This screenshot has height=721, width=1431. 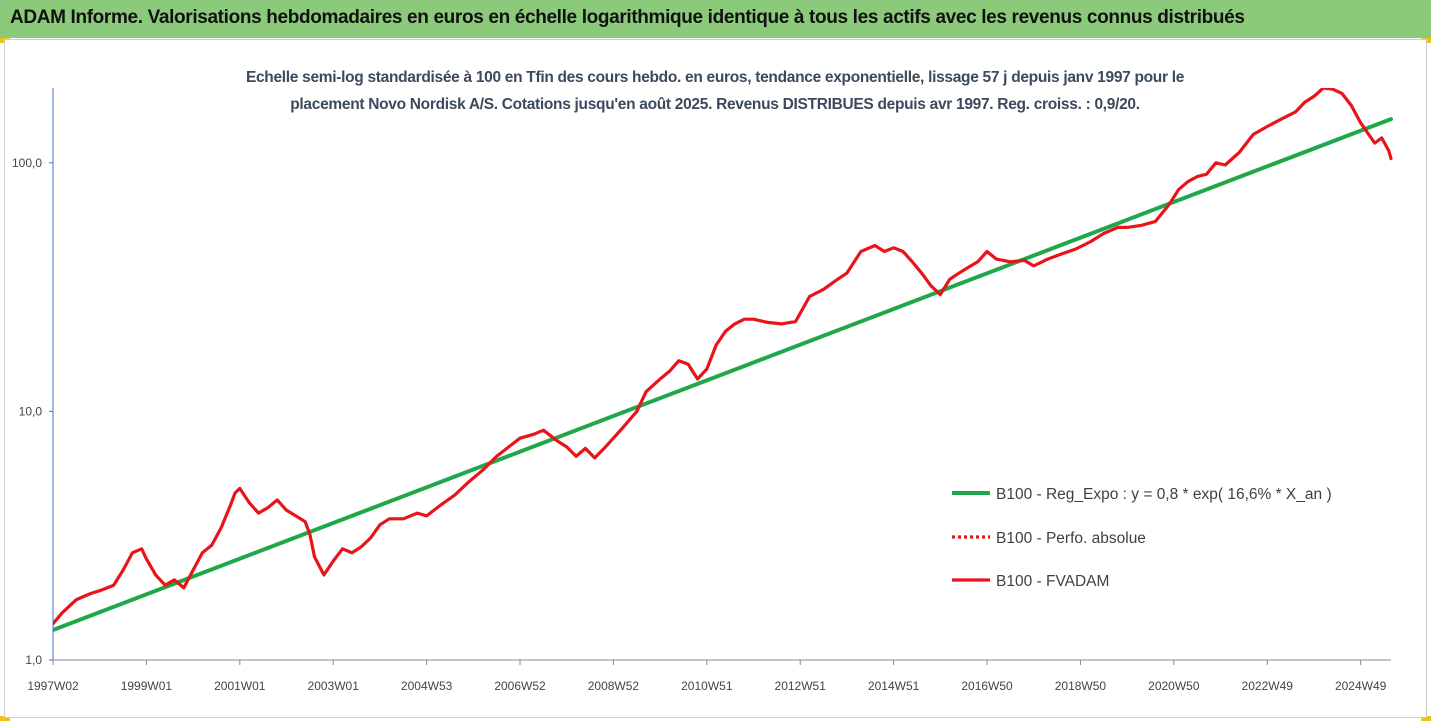 I want to click on x-tick-label: 2014W51, so click(x=894, y=686).